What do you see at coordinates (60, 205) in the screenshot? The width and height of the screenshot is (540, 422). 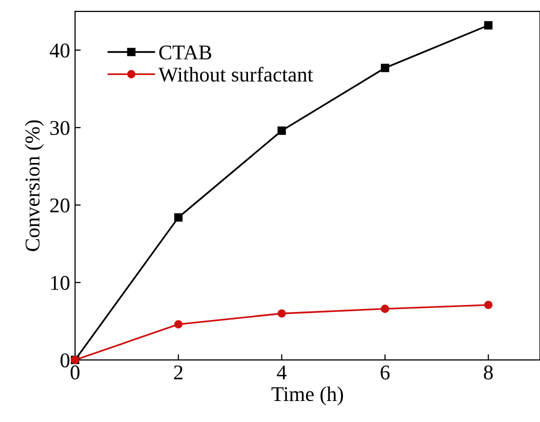 I see `y-tick-label: 20` at bounding box center [60, 205].